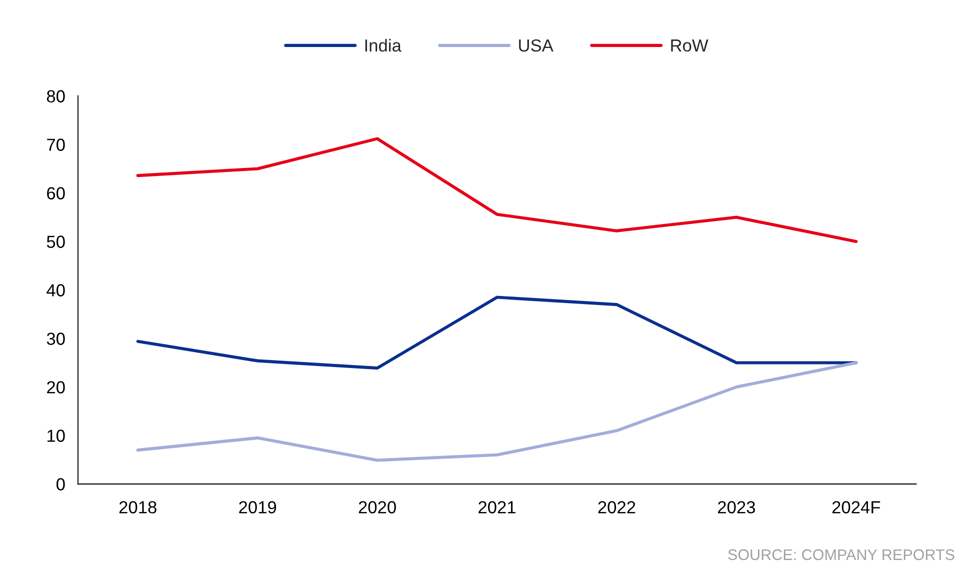 The width and height of the screenshot is (969, 565). I want to click on source-note: SOURCE: COMPANY REPORTS, so click(841, 554).